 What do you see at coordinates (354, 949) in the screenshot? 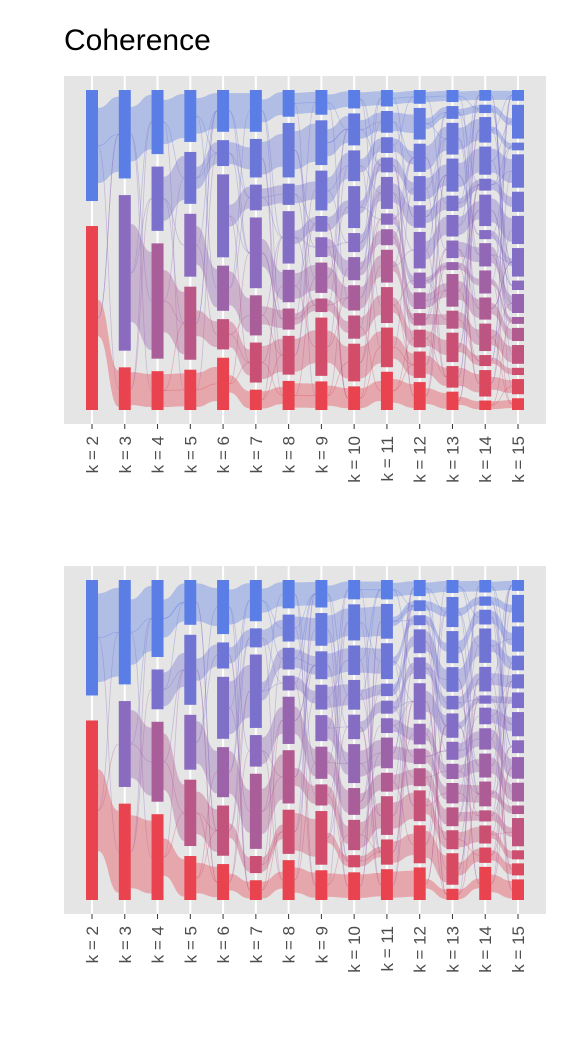
I see `x-tick-label: k = 10` at bounding box center [354, 949].